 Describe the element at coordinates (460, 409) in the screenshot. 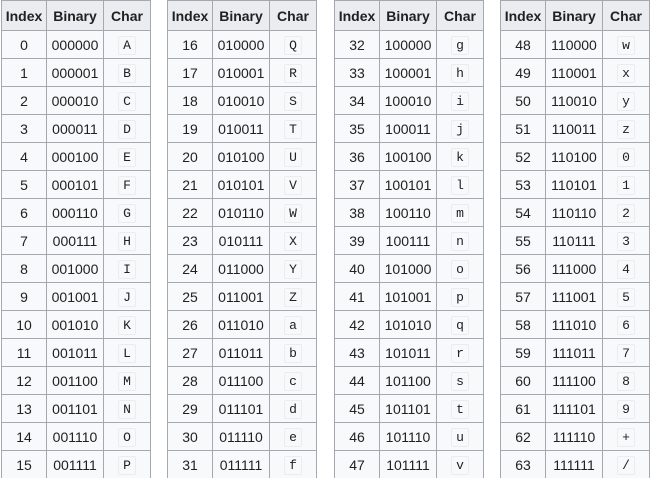

I see `char-code: t` at that location.